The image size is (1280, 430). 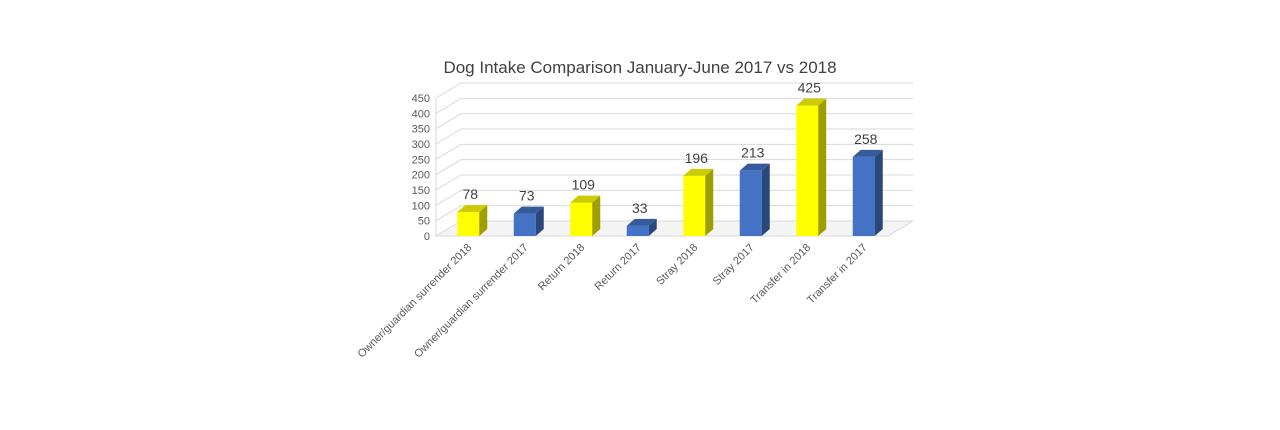 I want to click on y-axis: 0 50 100 150 200 250 300 350 400 450, so click(x=663, y=162).